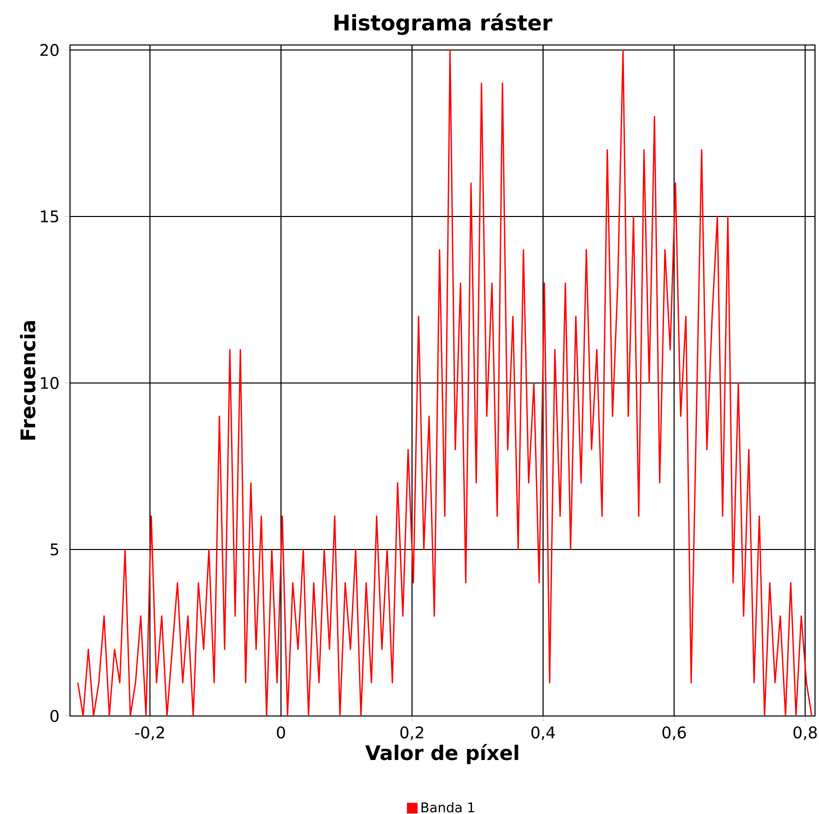  I want to click on y-tick-label: 0, so click(54, 716).